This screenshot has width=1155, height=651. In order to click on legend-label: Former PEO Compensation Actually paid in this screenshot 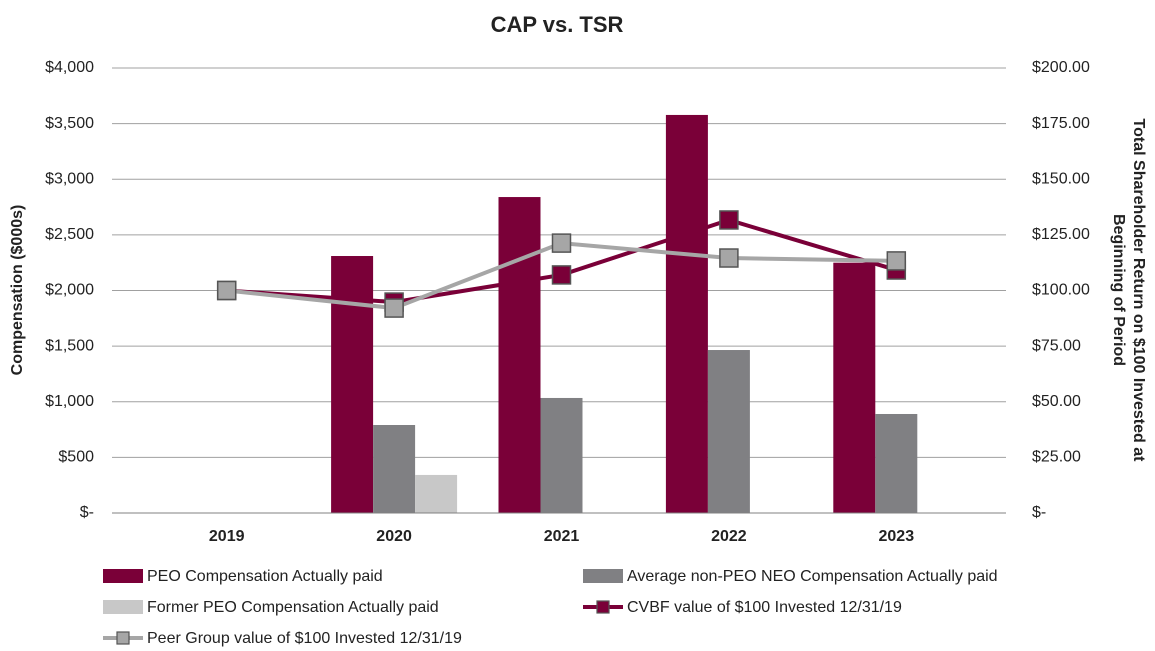, I will do `click(293, 607)`.